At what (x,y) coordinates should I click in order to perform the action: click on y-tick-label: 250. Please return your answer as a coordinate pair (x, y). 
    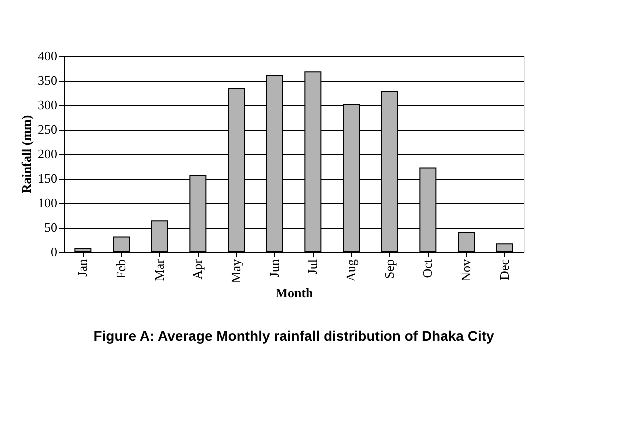
    Looking at the image, I should click on (48, 129).